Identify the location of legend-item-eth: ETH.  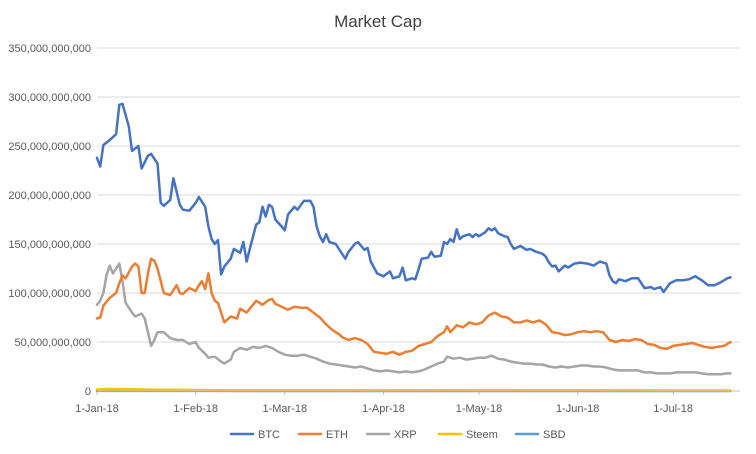
(322, 435).